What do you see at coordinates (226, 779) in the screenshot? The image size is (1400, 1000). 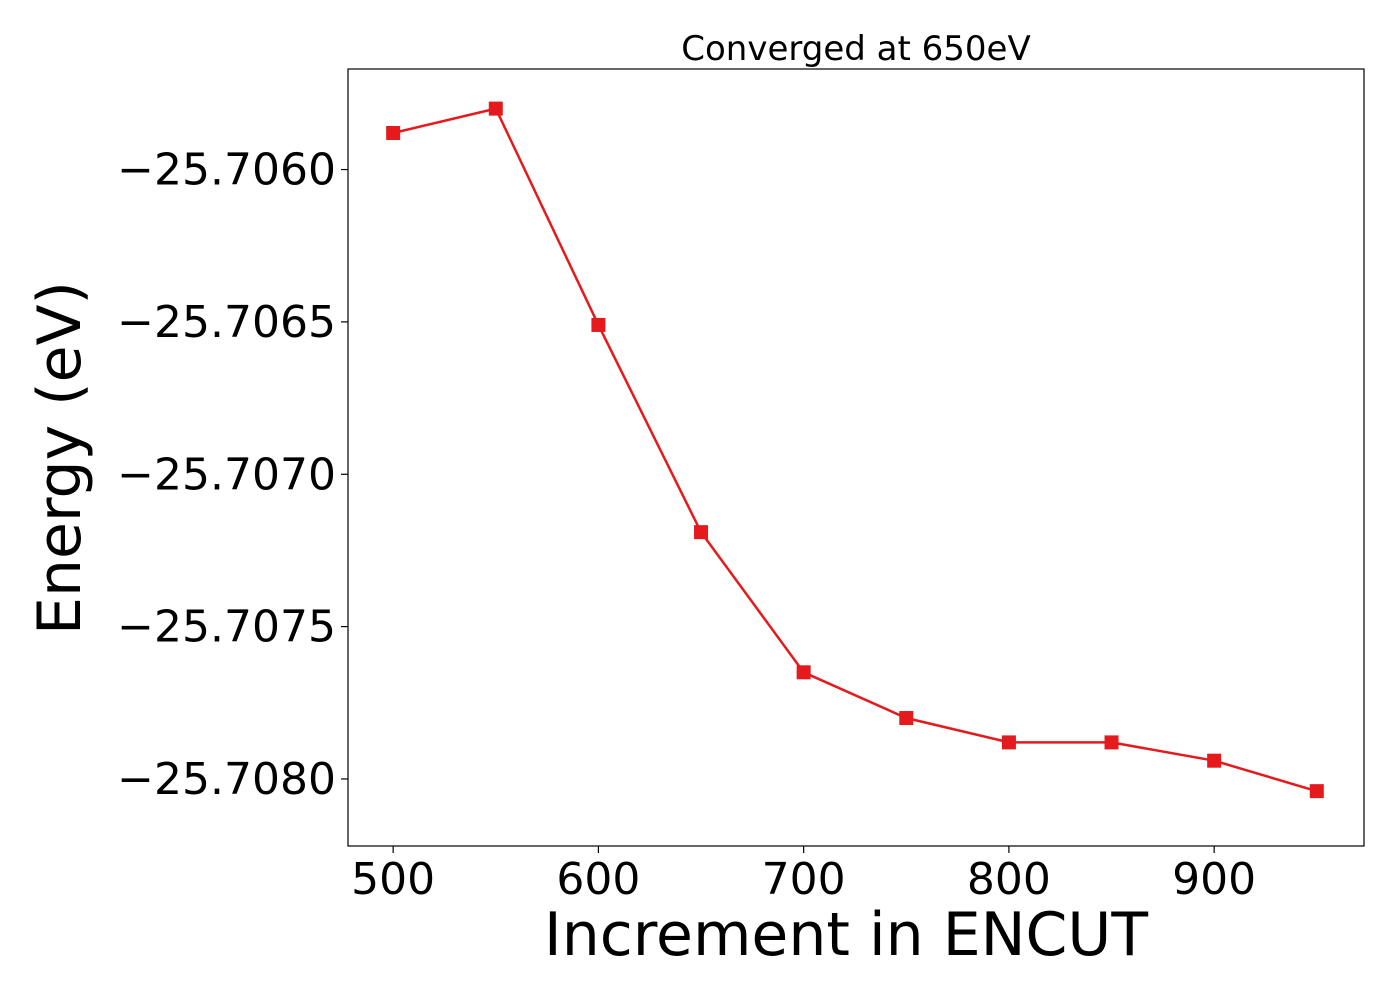 I see `y-tick-label: −25.7080` at bounding box center [226, 779].